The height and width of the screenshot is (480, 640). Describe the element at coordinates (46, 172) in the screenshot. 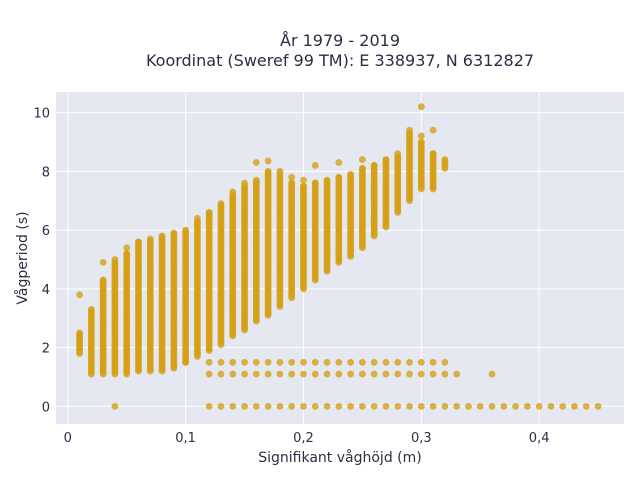

I see `y-tick-label: 8` at that location.